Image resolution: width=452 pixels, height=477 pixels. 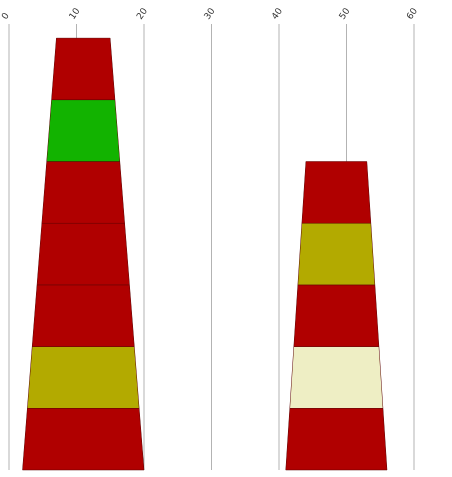 What do you see at coordinates (75, 13) in the screenshot?
I see `x-tick-label-10: 10` at bounding box center [75, 13].